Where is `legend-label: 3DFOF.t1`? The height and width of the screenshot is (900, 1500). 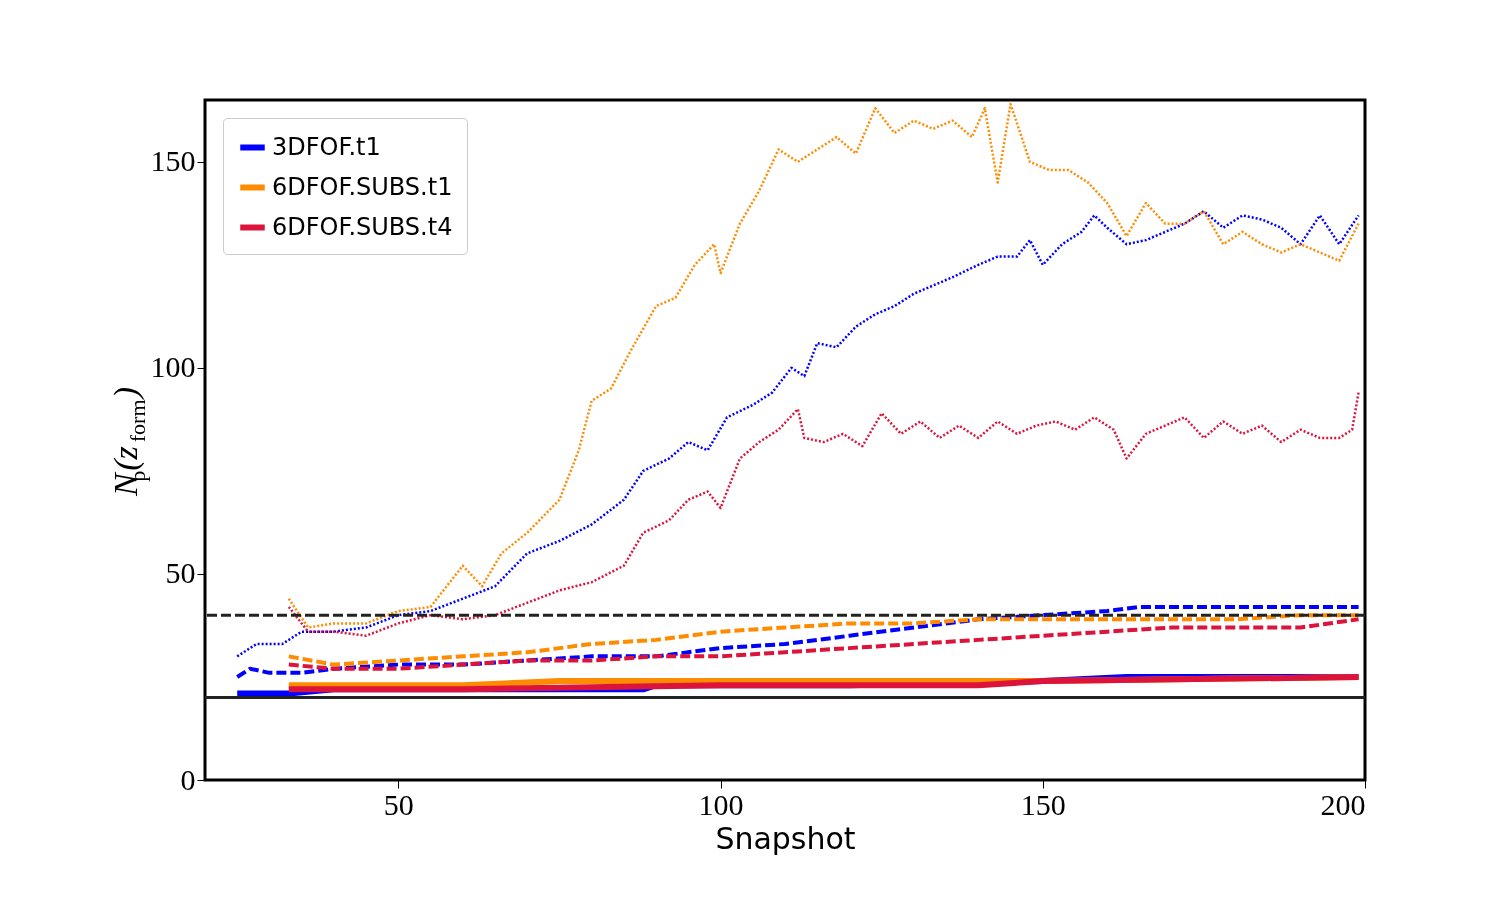
legend-label: 3DFOF.t1 is located at coordinates (326, 146).